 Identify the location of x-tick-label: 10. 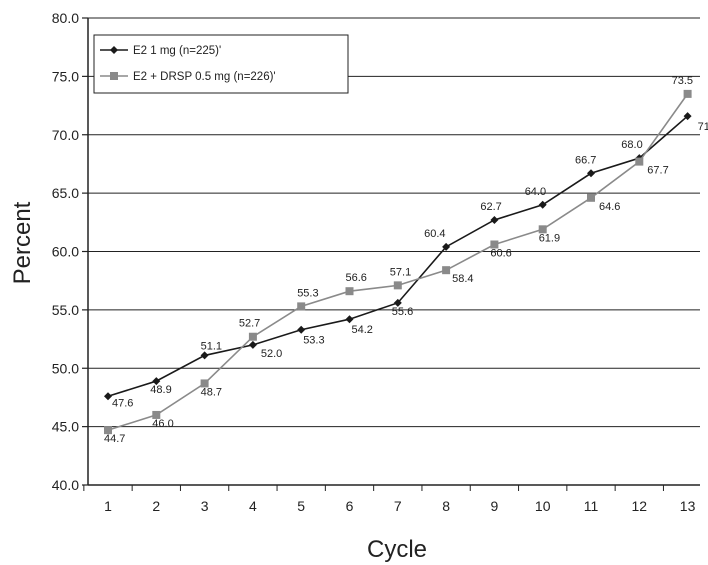
(543, 506).